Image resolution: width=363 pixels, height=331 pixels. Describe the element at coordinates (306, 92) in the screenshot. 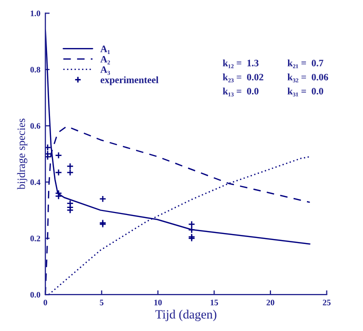

I see `annotation: k₃₁ = 0.0` at that location.